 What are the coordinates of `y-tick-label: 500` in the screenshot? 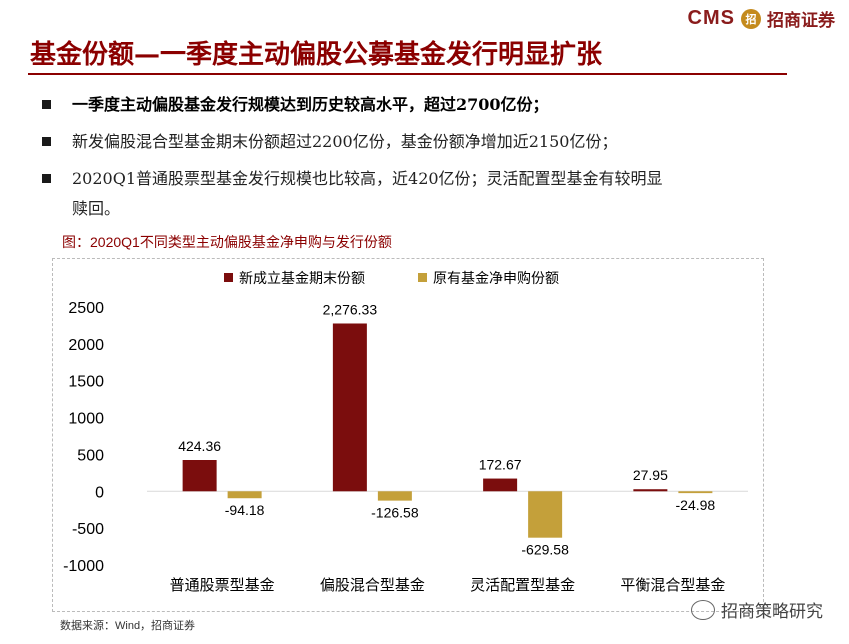 It's located at (90, 455).